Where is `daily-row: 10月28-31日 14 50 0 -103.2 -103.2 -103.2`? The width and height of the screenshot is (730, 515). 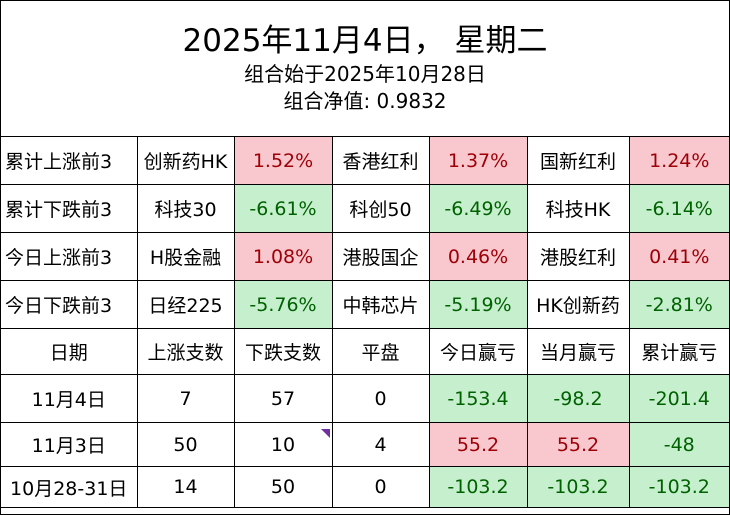
daily-row: 10月28-31日 14 50 0 -103.2 -103.2 -103.2 is located at coordinates (365, 487).